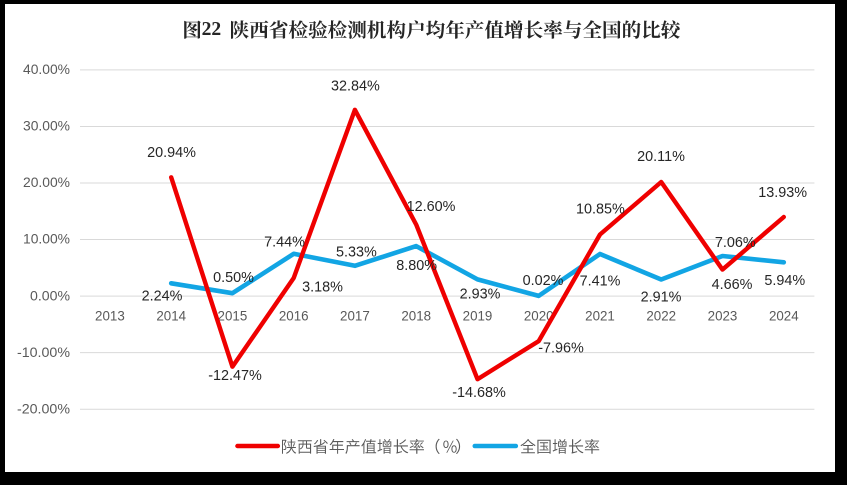 The width and height of the screenshot is (847, 485). What do you see at coordinates (479, 393) in the screenshot?
I see `svg-text: -14.68%` at bounding box center [479, 393].